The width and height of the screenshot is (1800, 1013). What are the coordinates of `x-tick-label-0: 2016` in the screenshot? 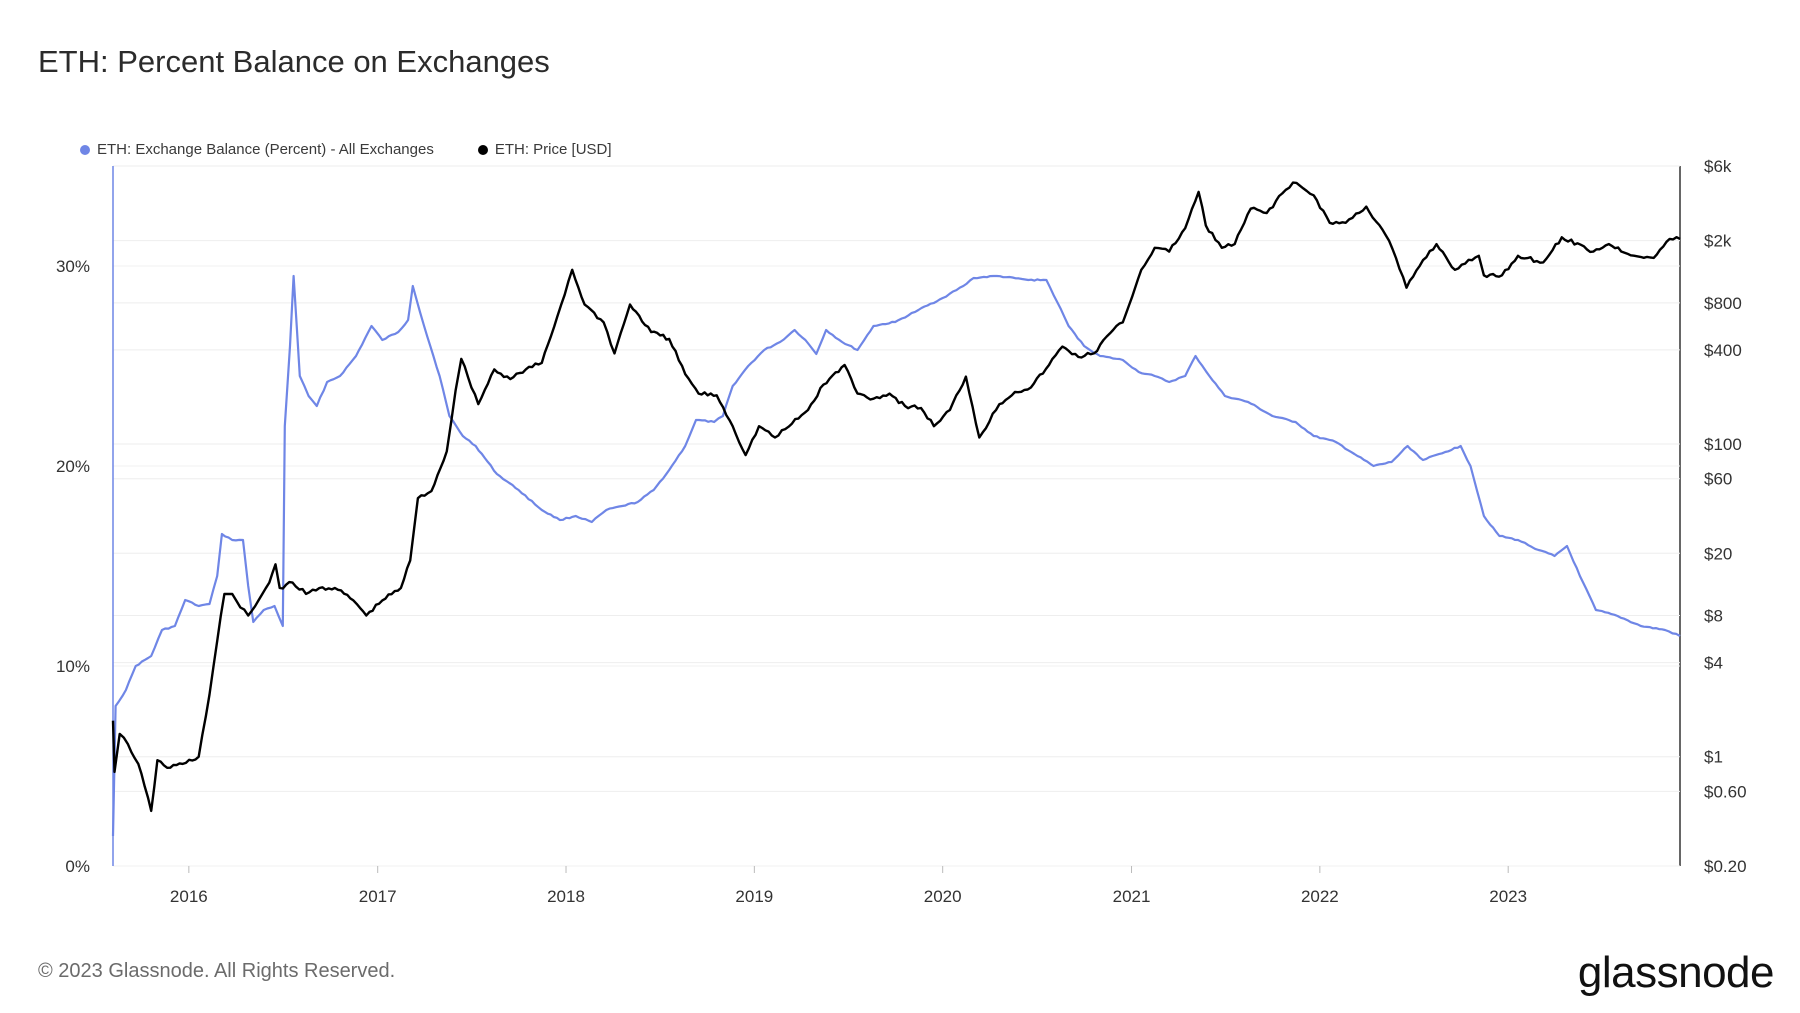 It's located at (189, 896).